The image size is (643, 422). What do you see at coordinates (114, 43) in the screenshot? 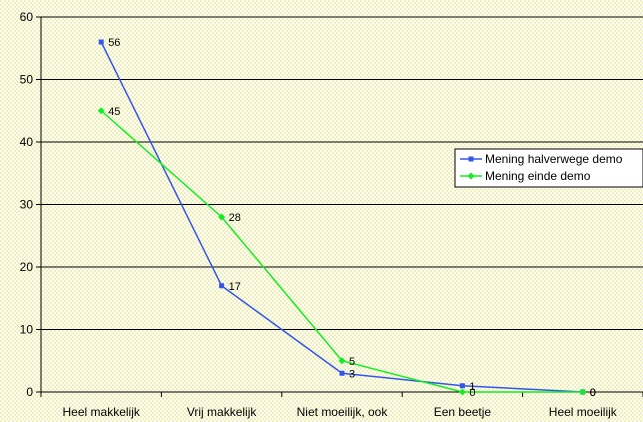
I see `data-label: 56` at bounding box center [114, 43].